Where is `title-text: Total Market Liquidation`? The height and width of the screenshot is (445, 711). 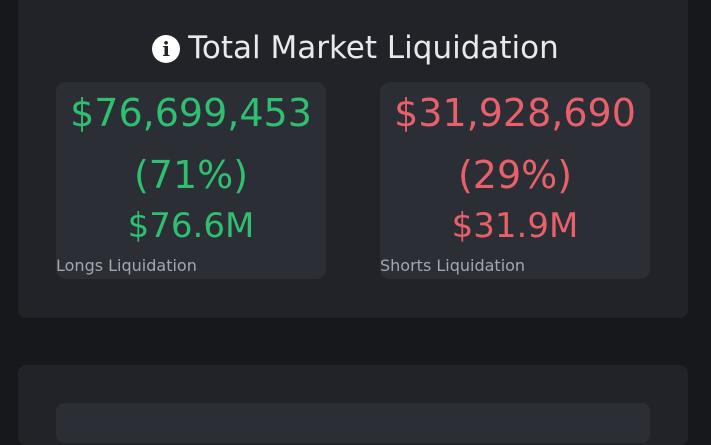
title-text: Total Market Liquidation is located at coordinates (373, 48).